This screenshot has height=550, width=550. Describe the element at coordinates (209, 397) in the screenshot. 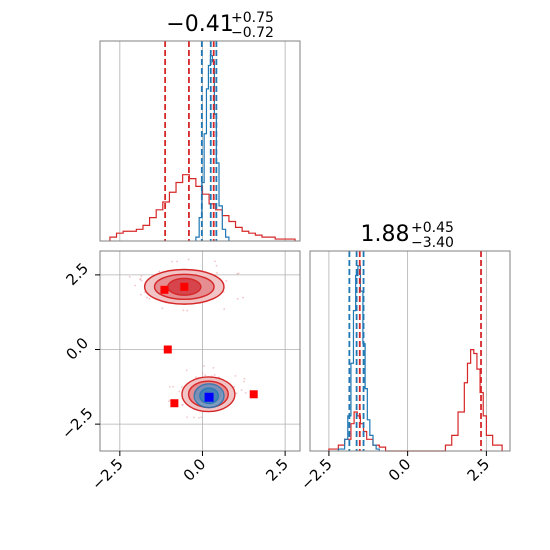

I see `joint-blue-square-marker` at that location.